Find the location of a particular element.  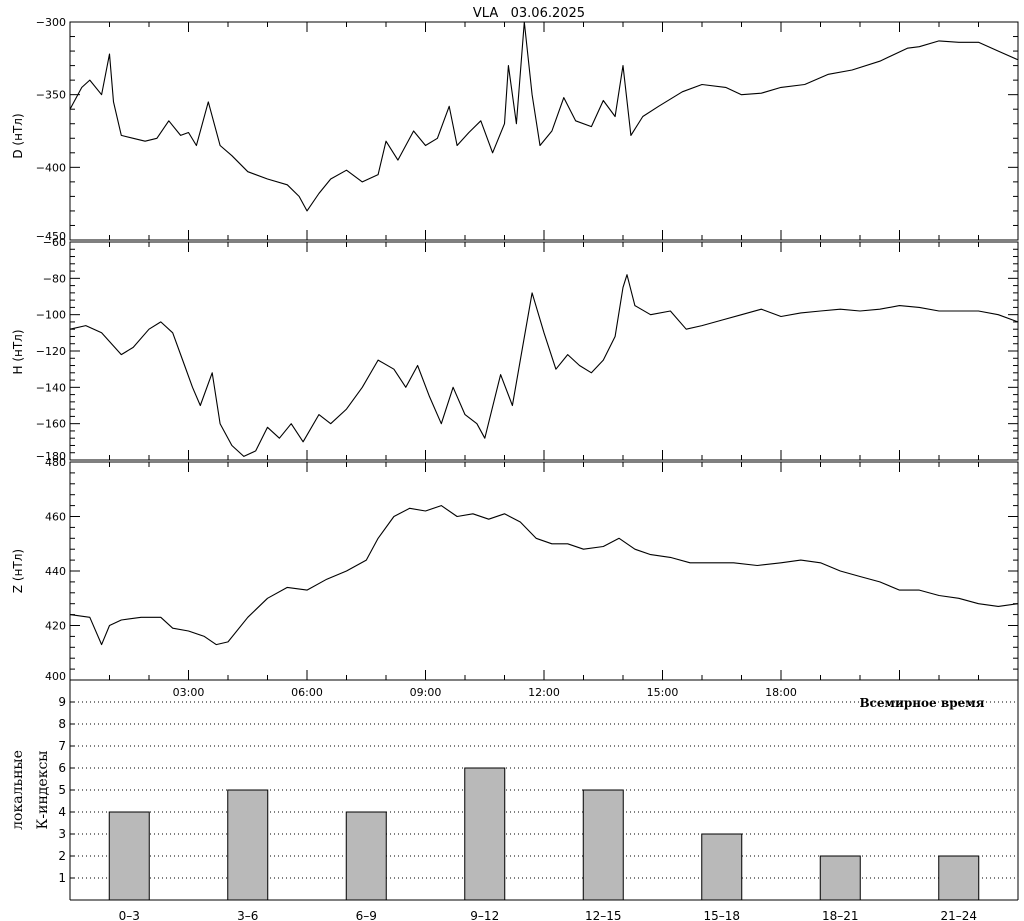

h-y-tick-label: −100 is located at coordinates (51, 315).